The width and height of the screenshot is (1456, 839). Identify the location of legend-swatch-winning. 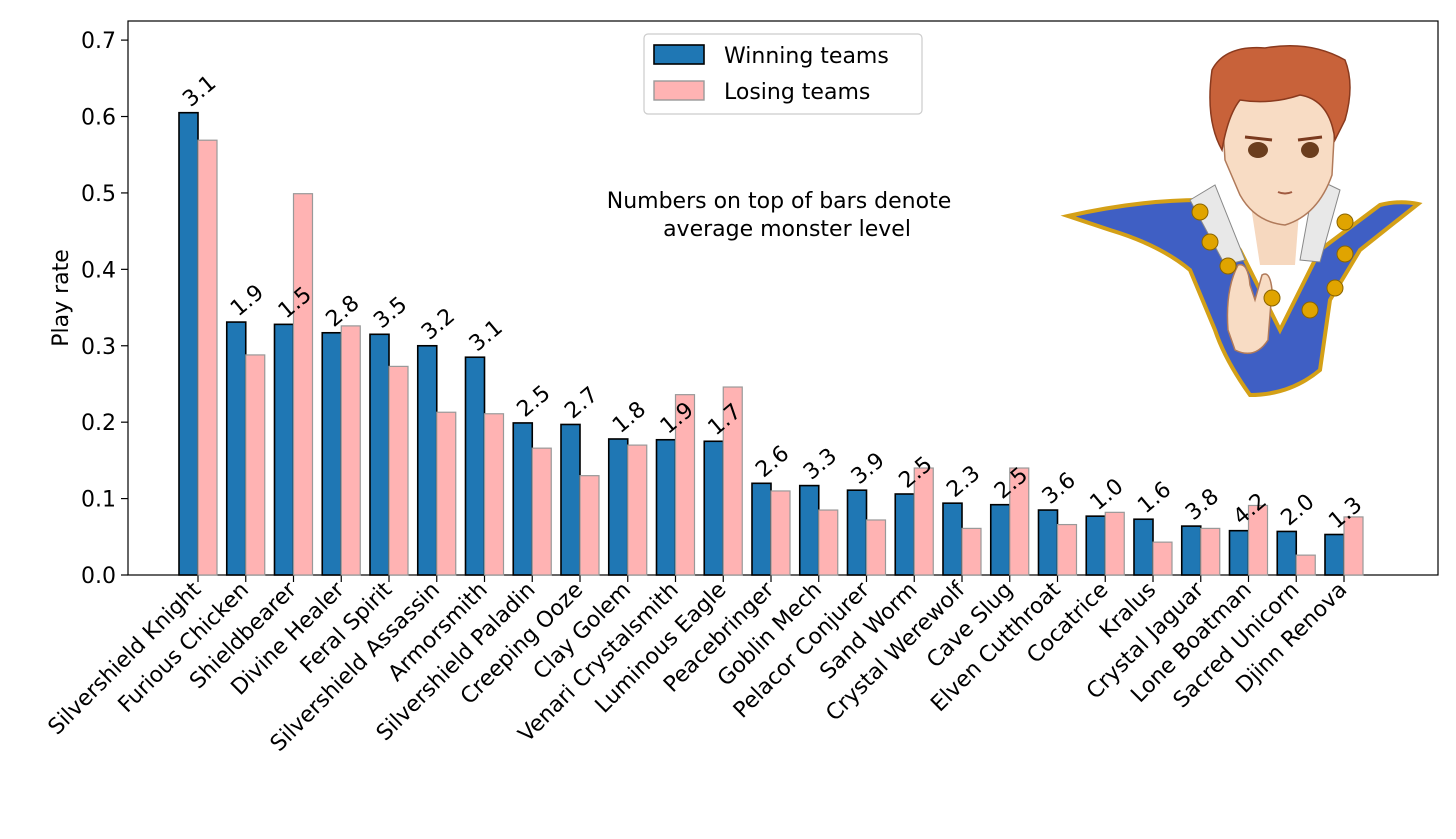
(679, 54).